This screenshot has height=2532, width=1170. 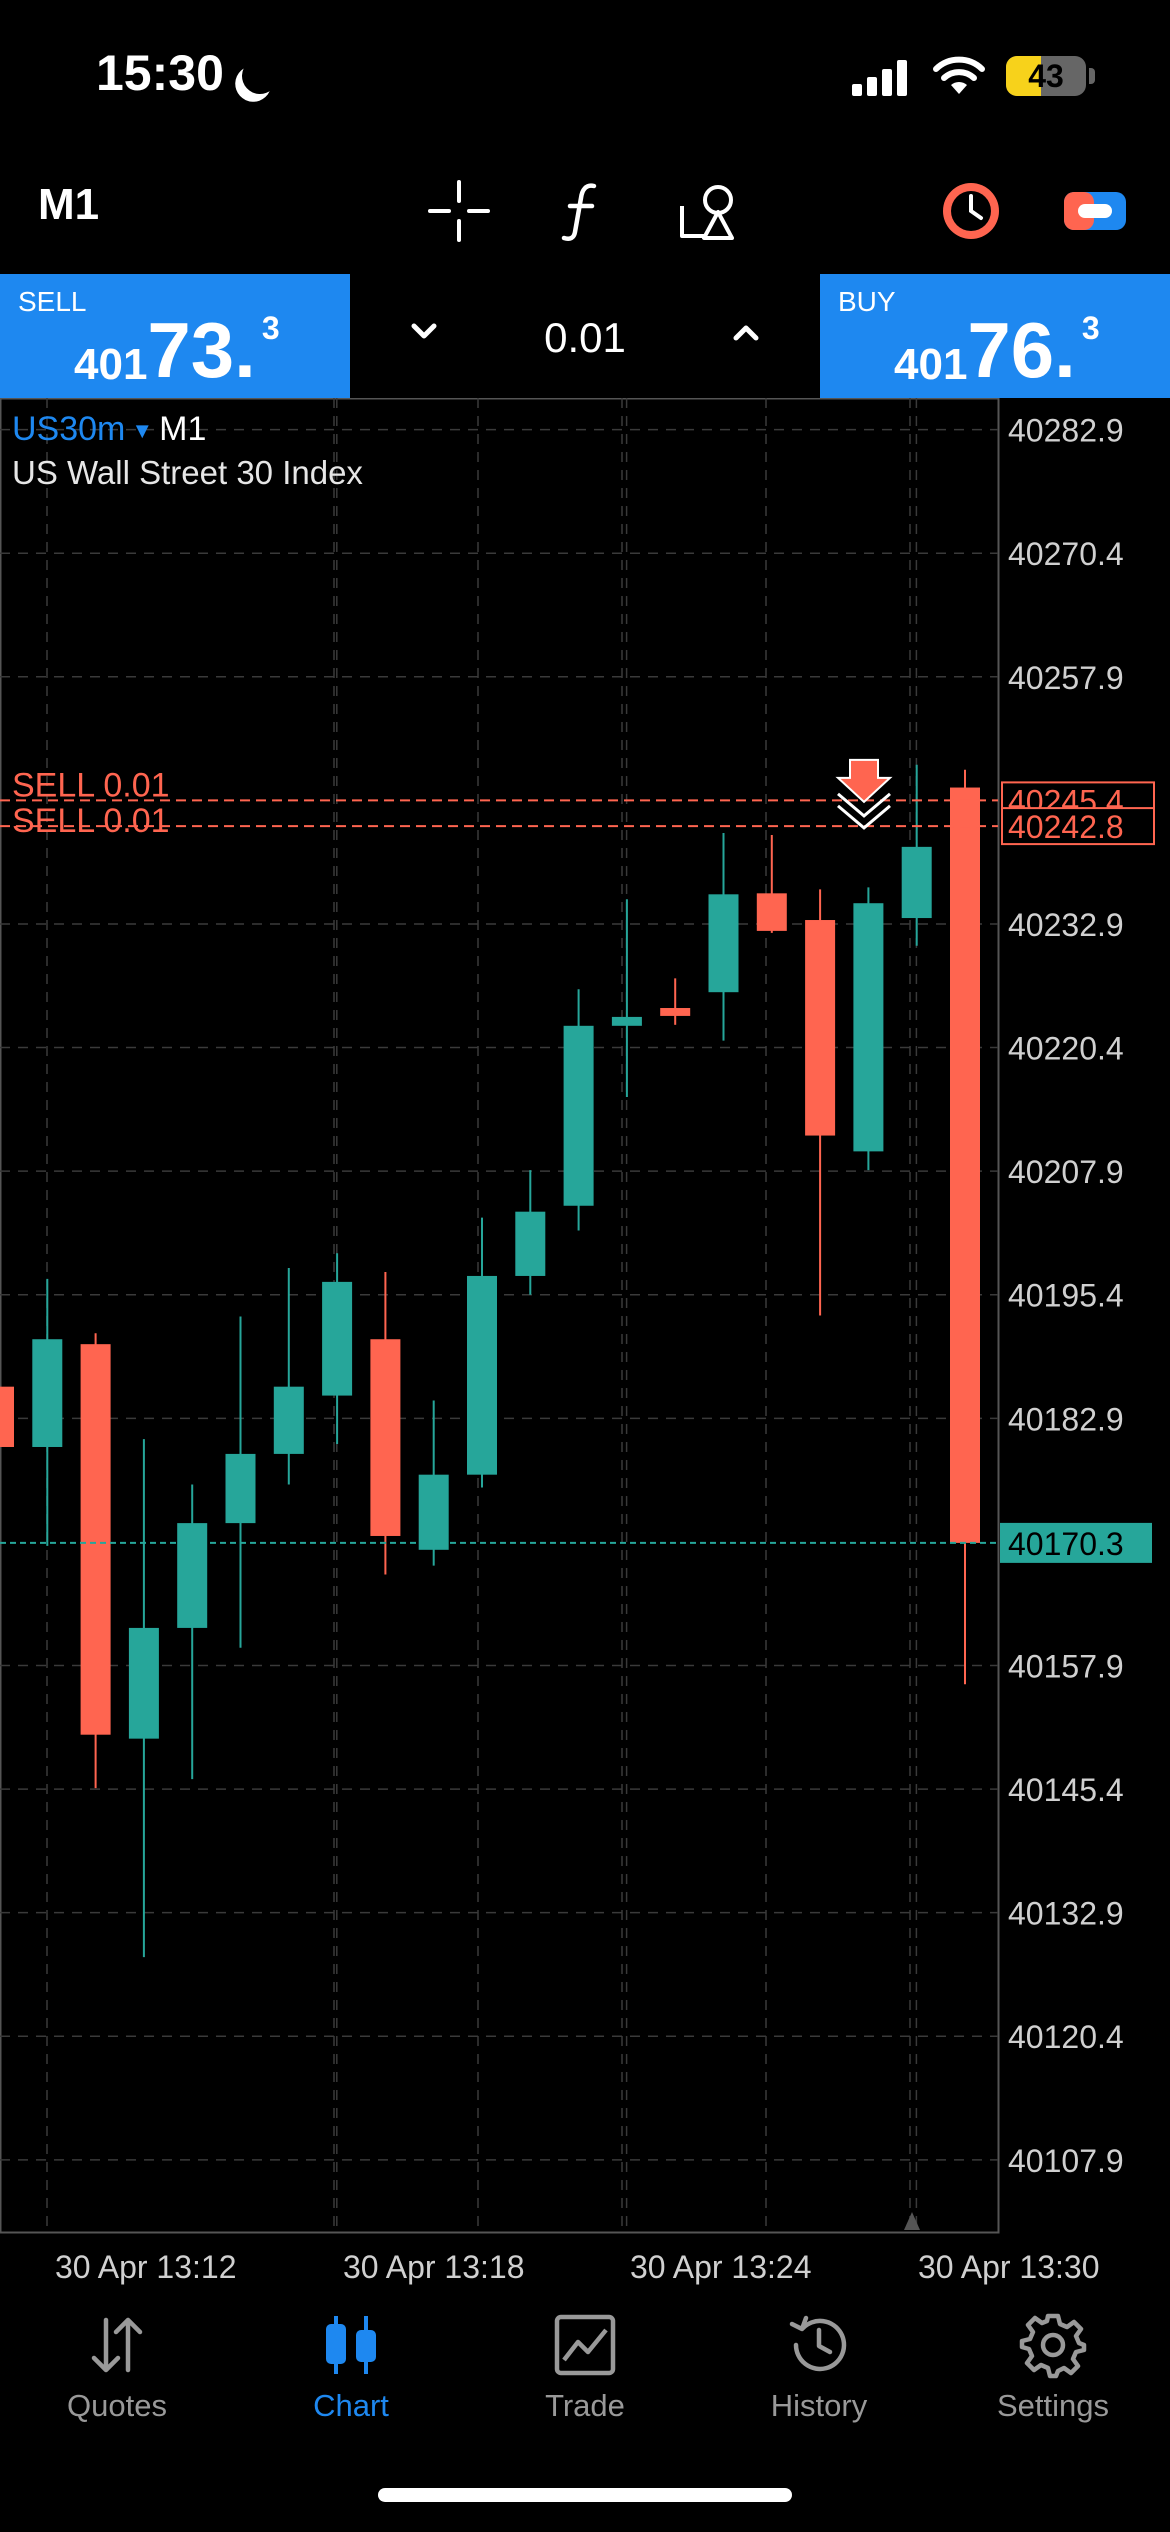 I want to click on toggle-icon, so click(x=1095, y=211).